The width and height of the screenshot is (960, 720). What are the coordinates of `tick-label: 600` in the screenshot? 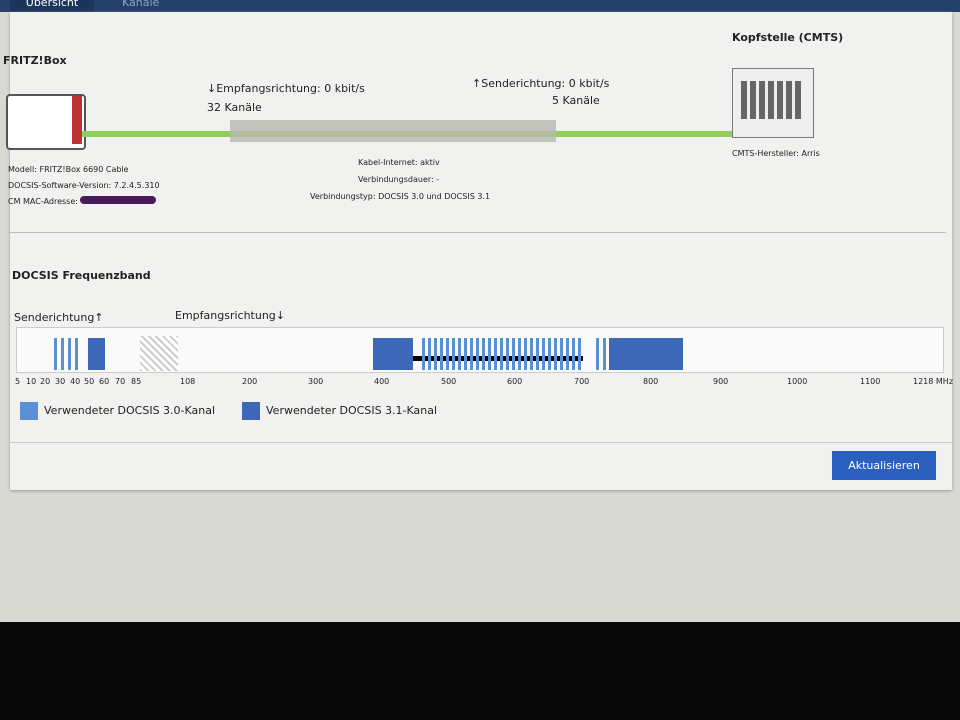 It's located at (515, 381).